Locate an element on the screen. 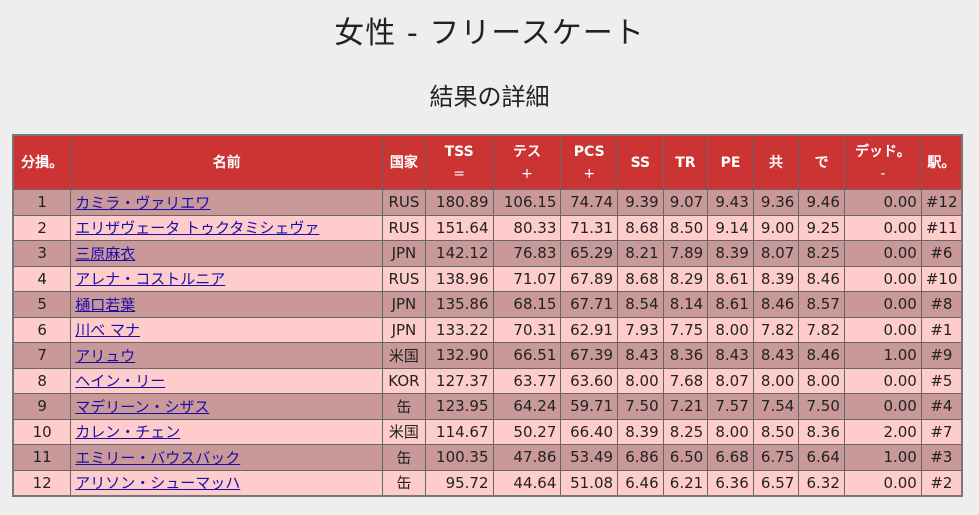 The width and height of the screenshot is (979, 515). in-cell: 6.32 is located at coordinates (821, 483).